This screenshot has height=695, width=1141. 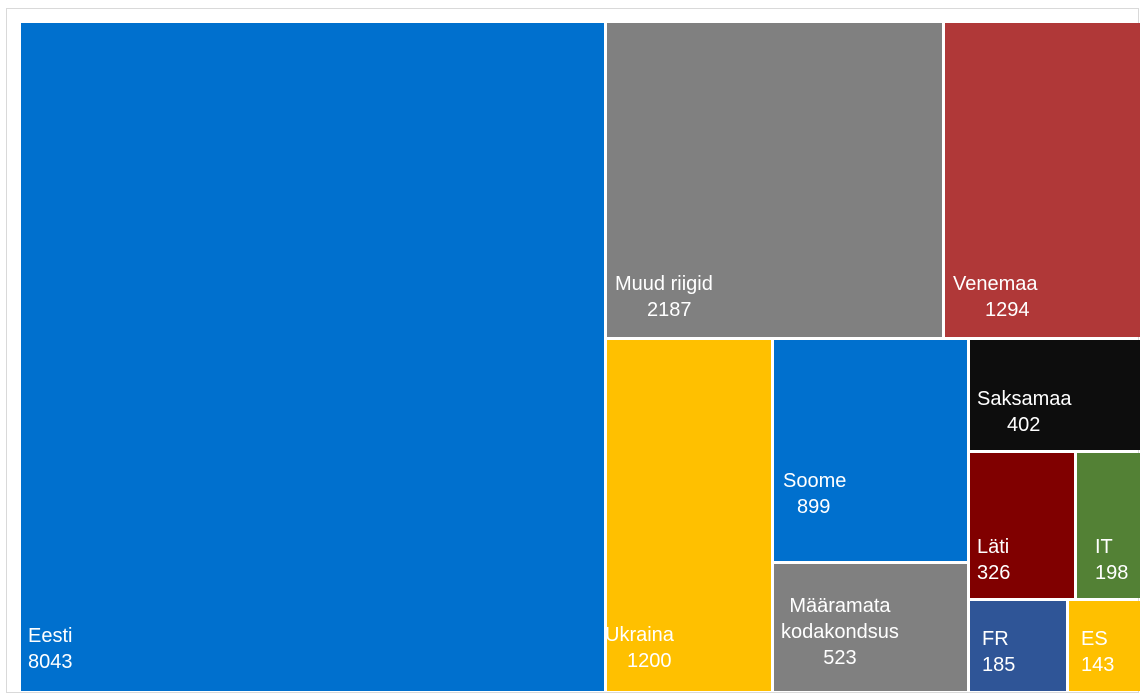 What do you see at coordinates (1097, 652) in the screenshot?
I see `tile-label-es: ES 143` at bounding box center [1097, 652].